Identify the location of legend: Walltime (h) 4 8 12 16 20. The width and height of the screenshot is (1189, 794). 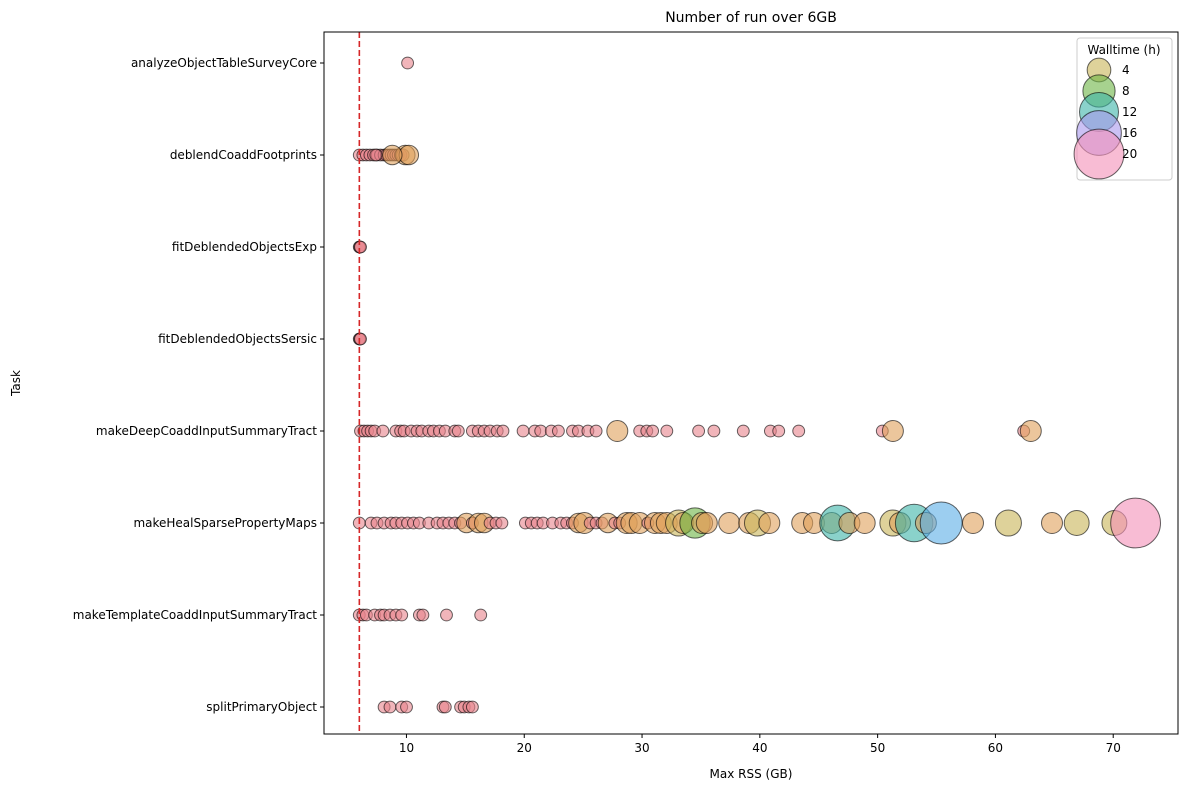
(1123, 109).